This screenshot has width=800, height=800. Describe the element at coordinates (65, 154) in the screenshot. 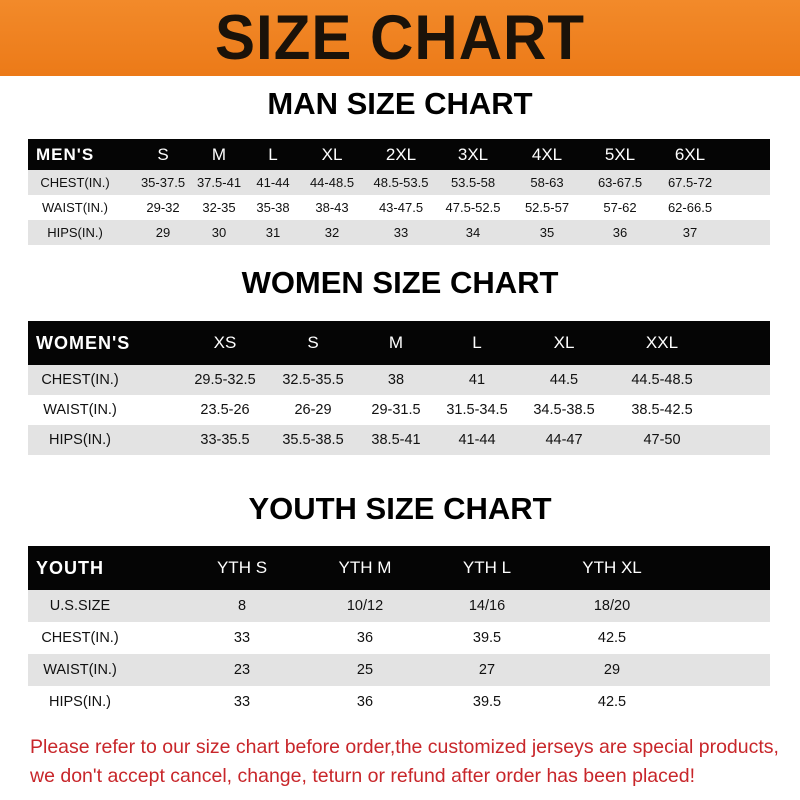

I see `table-title-cell: MEN'S` at that location.